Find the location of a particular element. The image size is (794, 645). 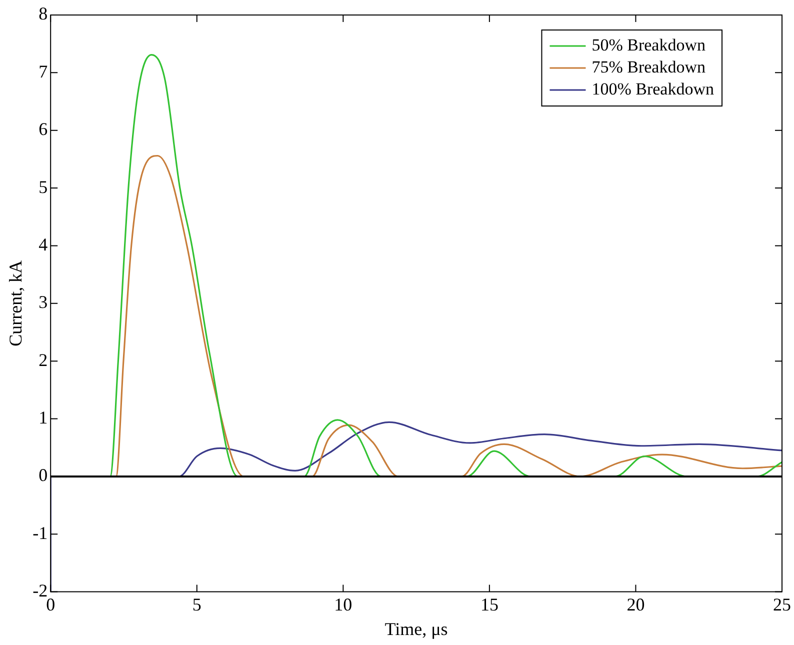

y-tick-label: -1 is located at coordinates (40, 532).